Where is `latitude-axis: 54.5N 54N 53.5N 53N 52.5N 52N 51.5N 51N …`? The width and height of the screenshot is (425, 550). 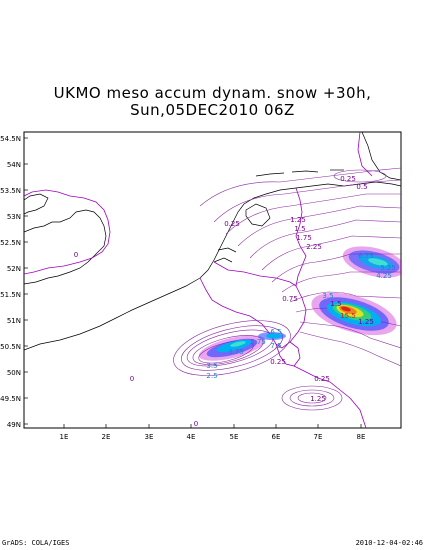 latitude-axis: 54.5N 54N 53.5N 53N 52.5N 52N 51.5N 51N … is located at coordinates (14, 282).